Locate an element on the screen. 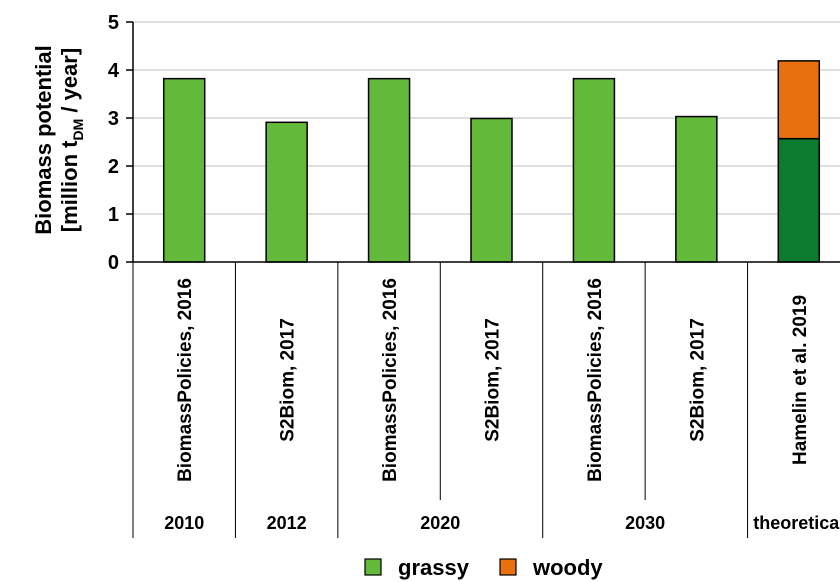  y-tick-label: 0 is located at coordinates (113, 263).